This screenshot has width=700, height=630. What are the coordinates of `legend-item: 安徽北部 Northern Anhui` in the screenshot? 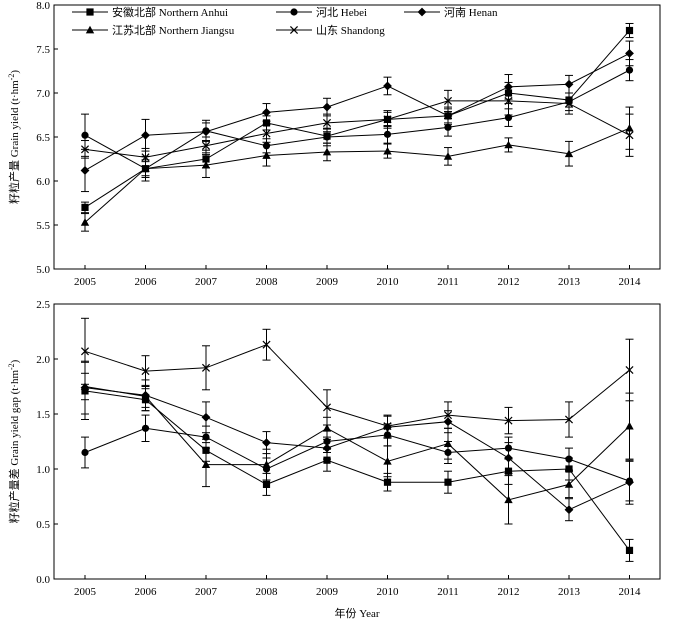 It's located at (150, 12).